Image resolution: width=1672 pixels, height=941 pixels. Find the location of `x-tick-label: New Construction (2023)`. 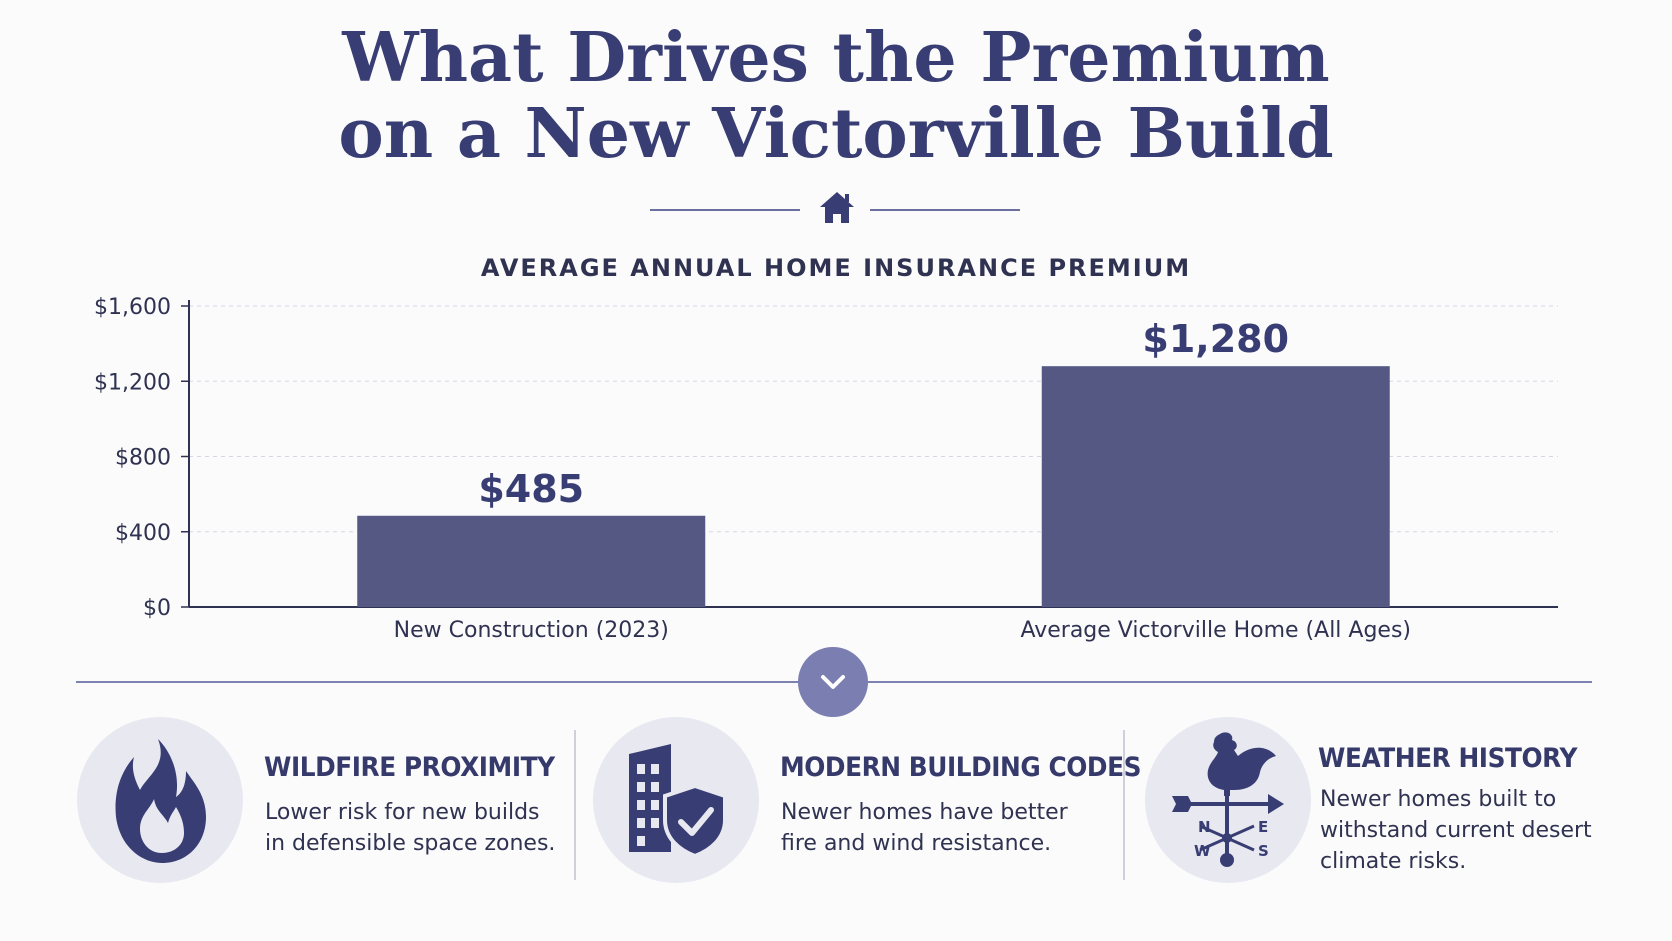

x-tick-label: New Construction (2023) is located at coordinates (531, 630).